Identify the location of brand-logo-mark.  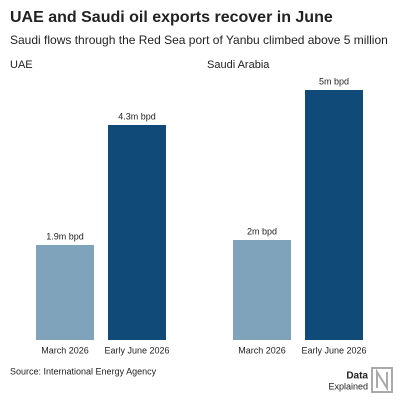
(382, 380).